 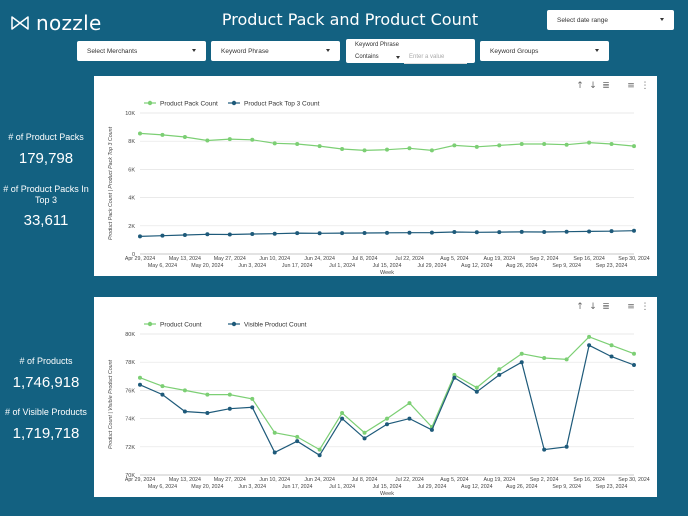 I want to click on keyword-groups-select: Keyword Groups, so click(x=544, y=51).